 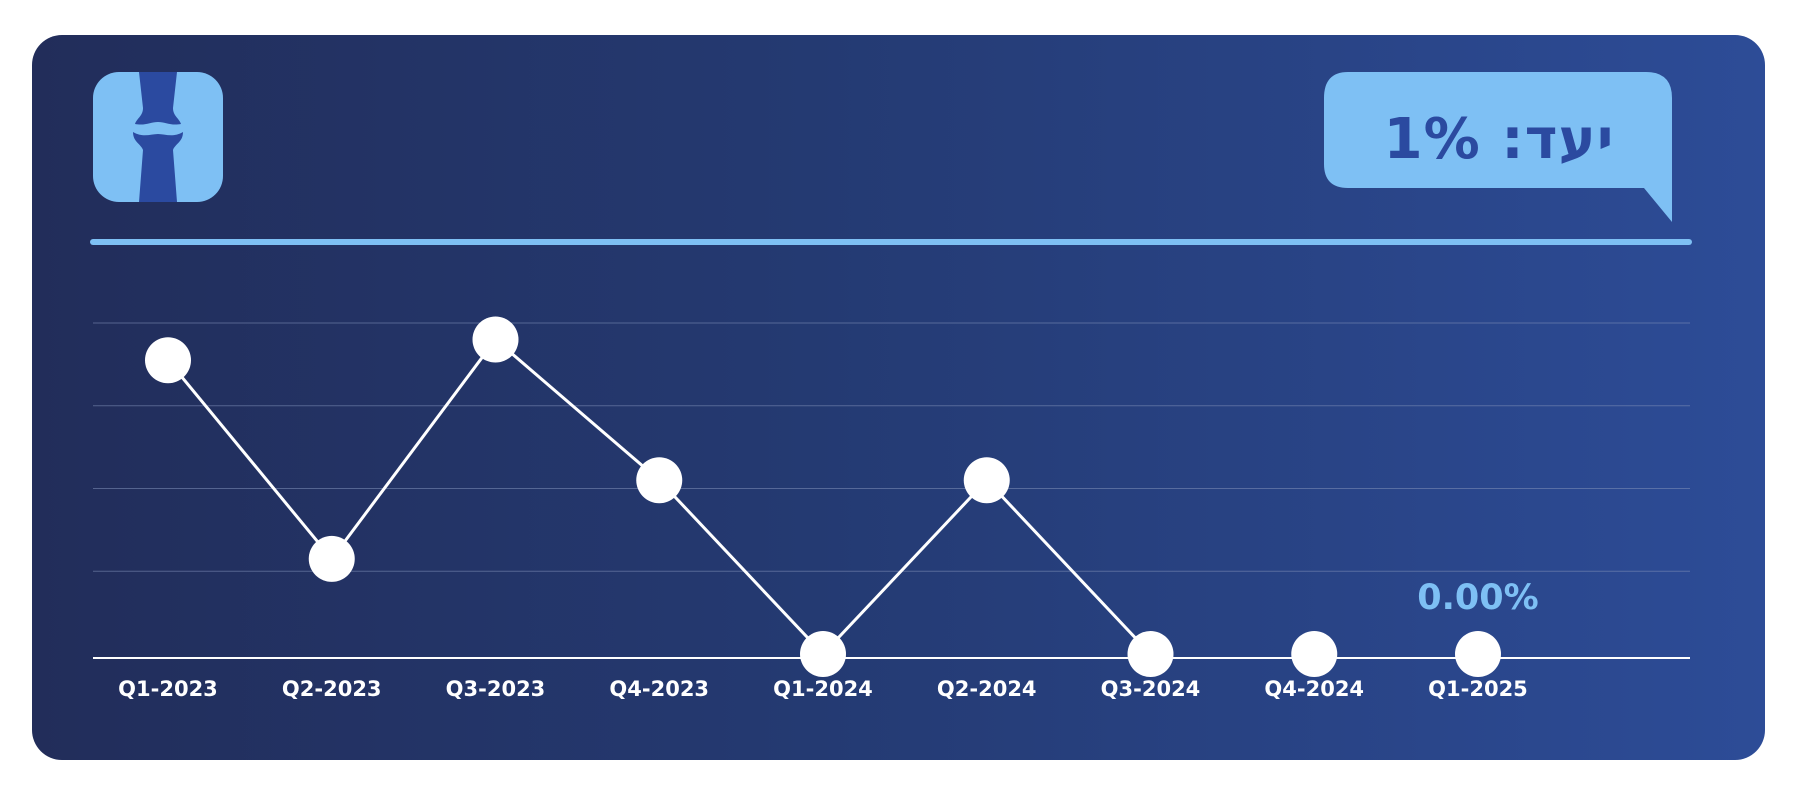 I want to click on speech-bubble-shape, so click(x=1498, y=147).